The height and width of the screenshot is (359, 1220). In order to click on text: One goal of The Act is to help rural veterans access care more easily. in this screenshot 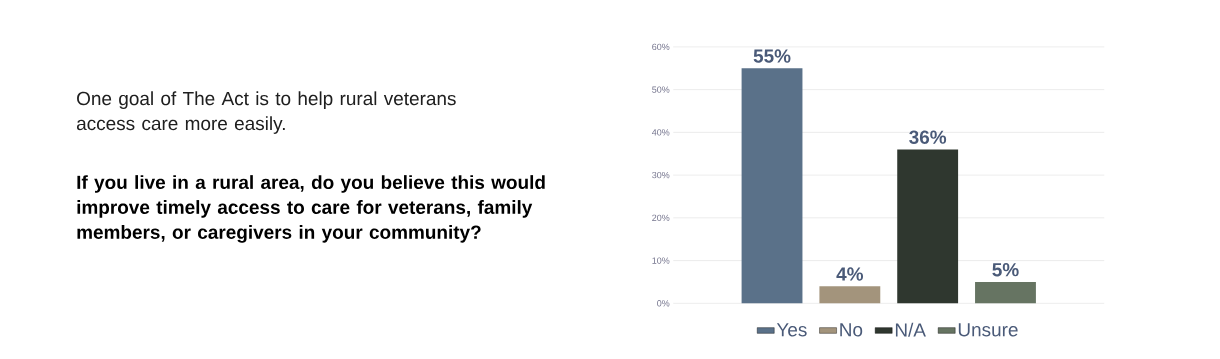, I will do `click(266, 112)`.